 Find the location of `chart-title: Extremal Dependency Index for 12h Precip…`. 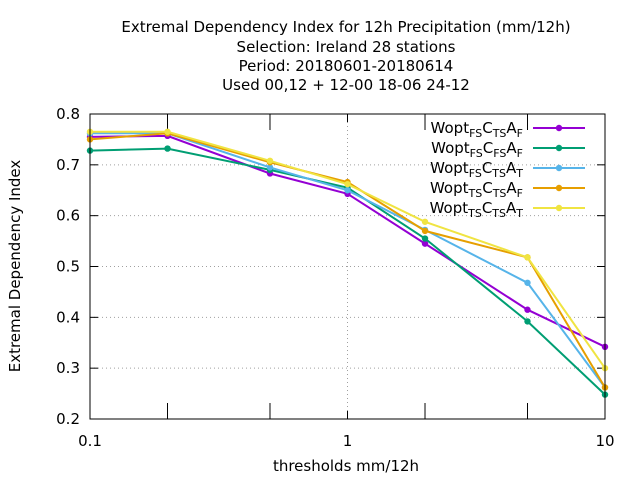

chart-title: Extremal Dependency Index for 12h Precip… is located at coordinates (345, 56).